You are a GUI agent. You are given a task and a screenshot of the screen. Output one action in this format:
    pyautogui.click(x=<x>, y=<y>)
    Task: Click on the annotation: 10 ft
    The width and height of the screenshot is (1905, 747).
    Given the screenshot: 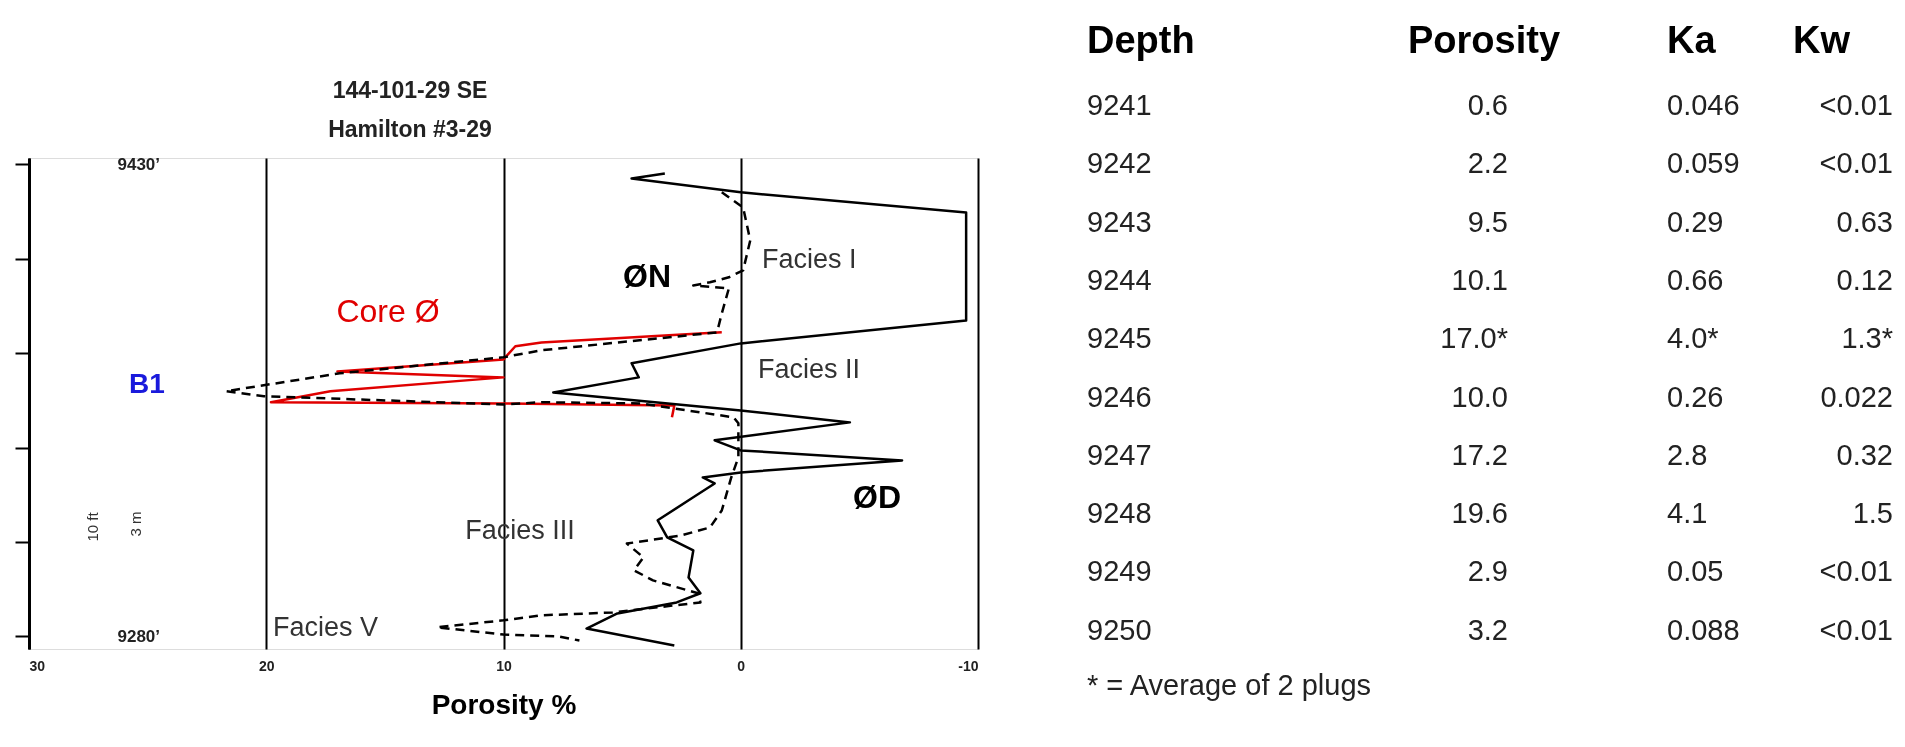 What is the action you would take?
    pyautogui.click(x=92, y=526)
    